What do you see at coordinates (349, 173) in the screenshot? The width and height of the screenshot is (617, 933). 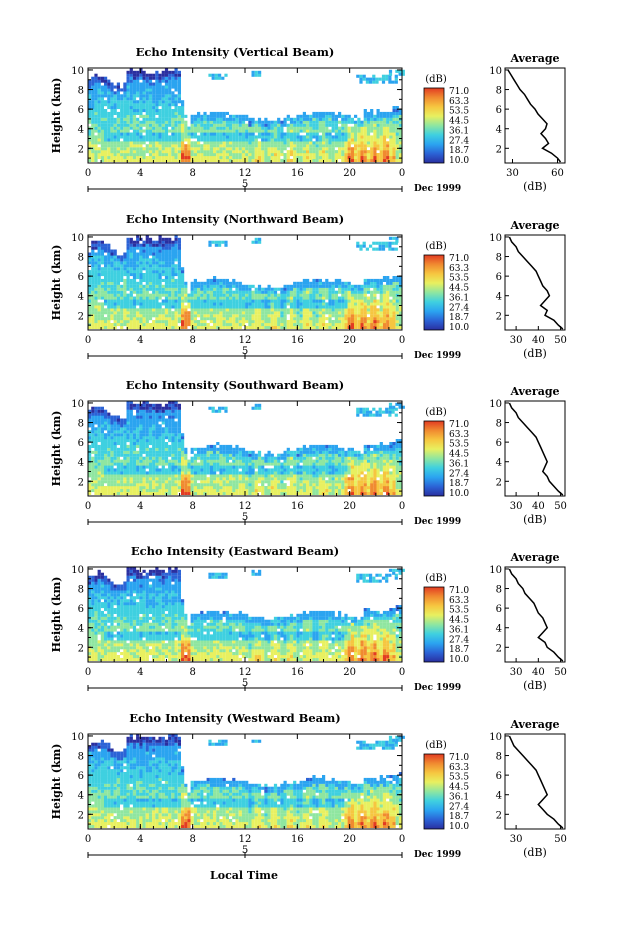 I see `x-tick-label: 20` at bounding box center [349, 173].